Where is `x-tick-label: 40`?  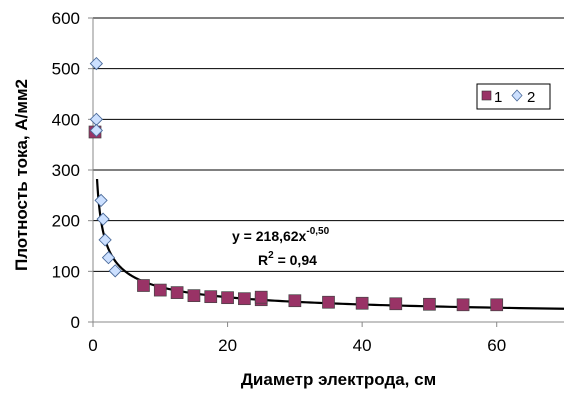 x-tick-label: 40 is located at coordinates (362, 345).